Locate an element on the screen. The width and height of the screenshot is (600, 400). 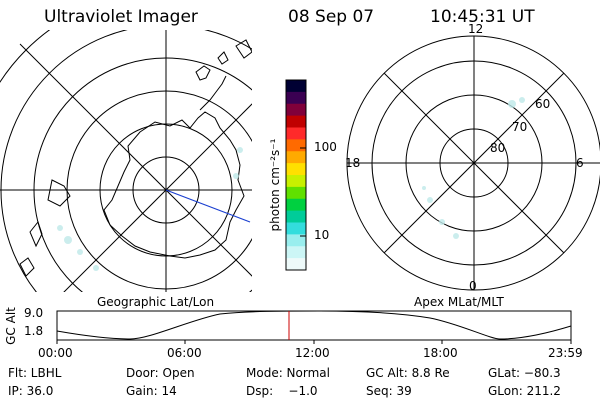
glat-value: GLat: −80.3 is located at coordinates (524, 373).